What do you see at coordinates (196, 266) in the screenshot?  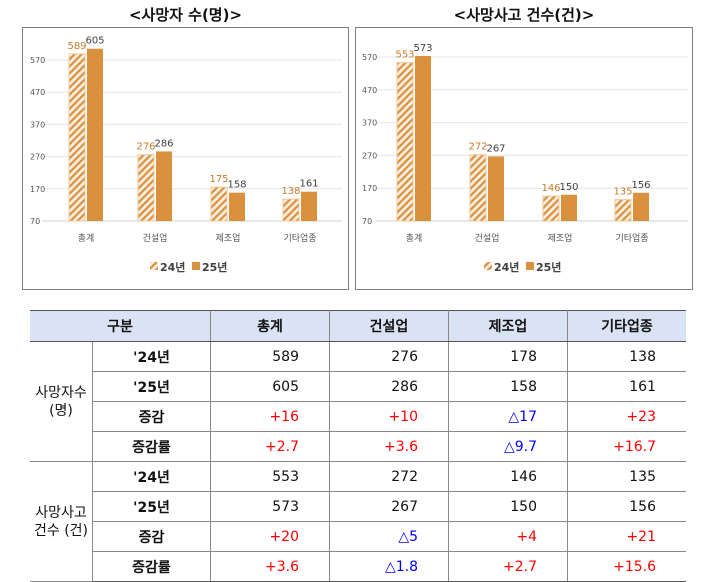 I see `legend-swatch-25년` at bounding box center [196, 266].